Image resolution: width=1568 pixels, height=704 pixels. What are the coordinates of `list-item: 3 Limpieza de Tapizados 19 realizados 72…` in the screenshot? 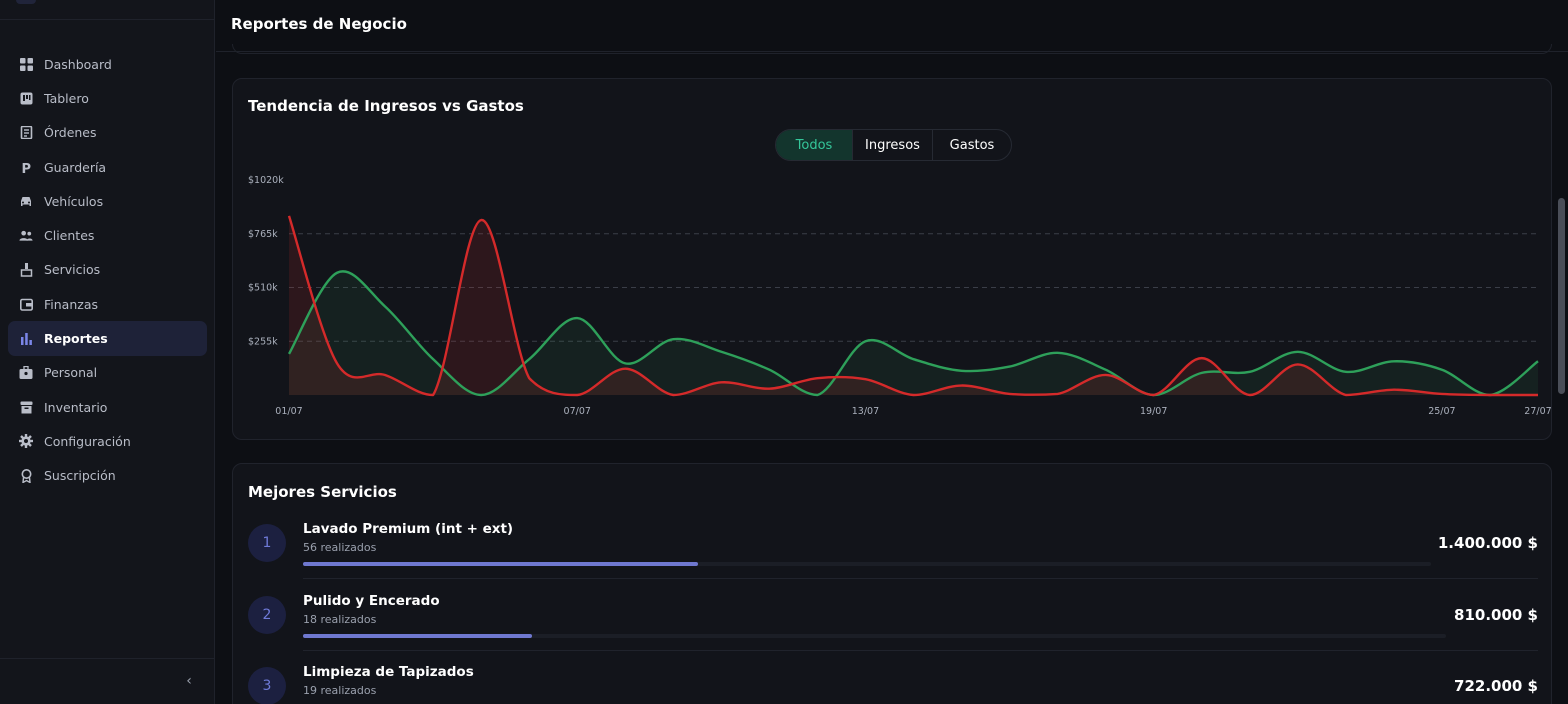 It's located at (893, 684).